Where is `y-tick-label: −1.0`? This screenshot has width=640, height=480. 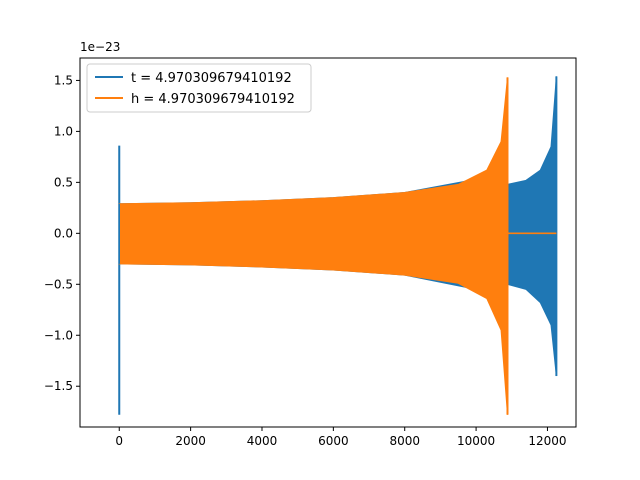
y-tick-label: −1.0 is located at coordinates (58, 335).